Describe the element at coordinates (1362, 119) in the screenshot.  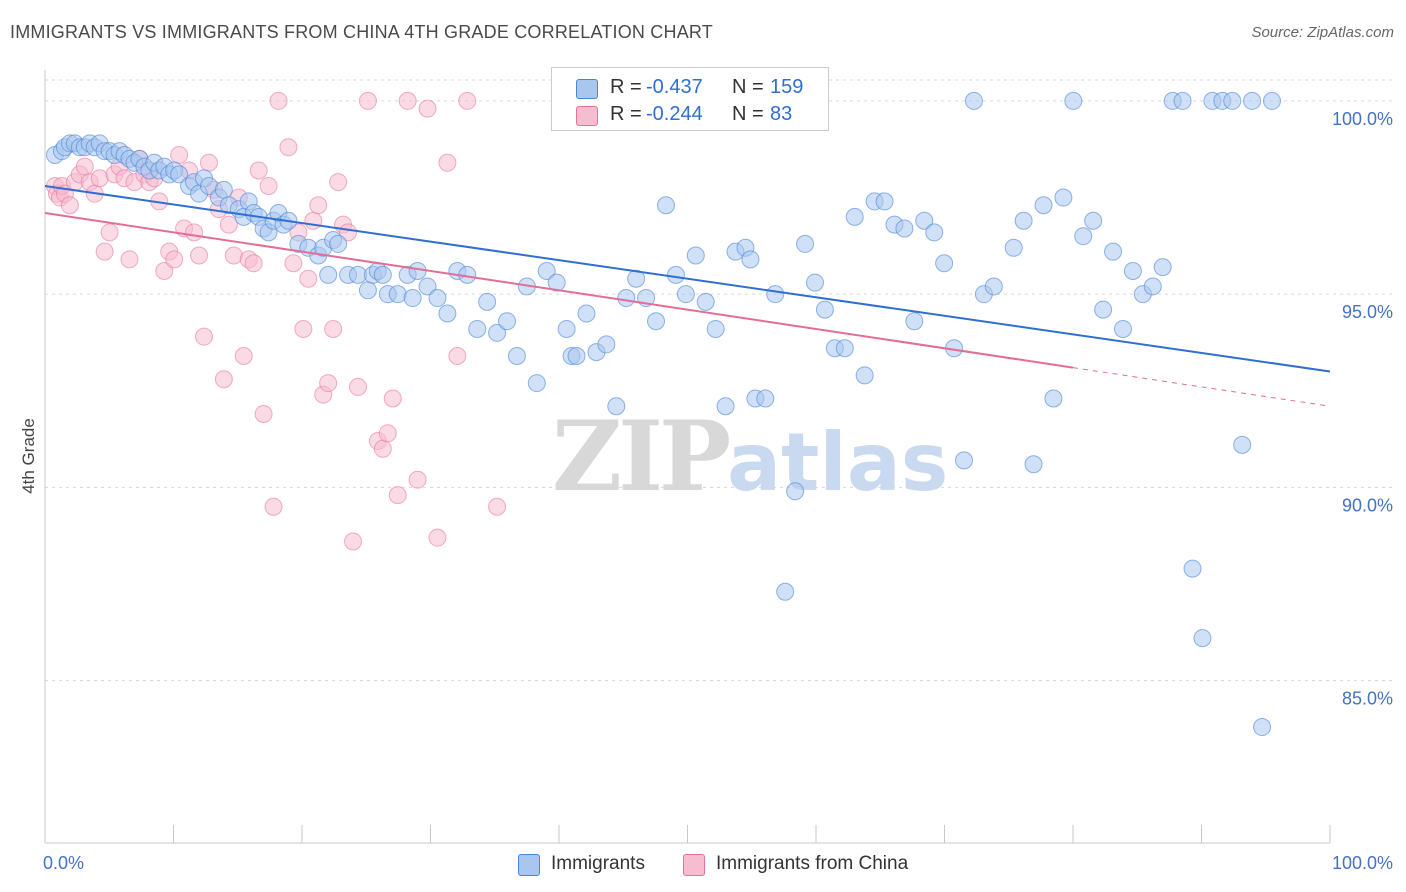
I see `y-tick-label: 100.0%` at that location.